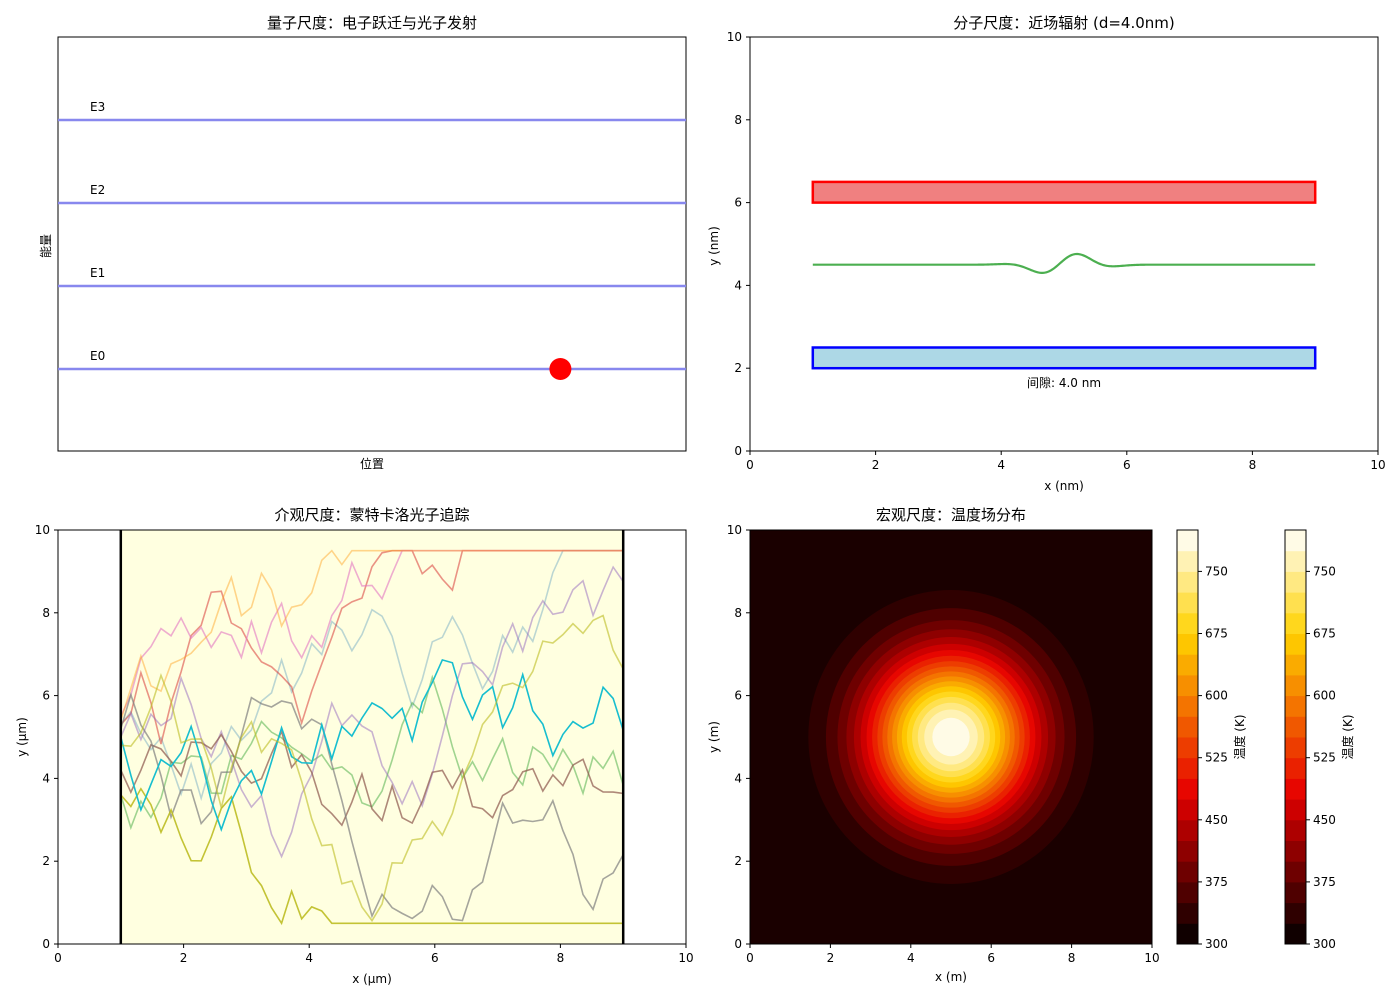 This screenshot has width=1400, height=1000. Describe the element at coordinates (1072, 958) in the screenshot. I see `macroscale-xtick-label: 8` at that location.